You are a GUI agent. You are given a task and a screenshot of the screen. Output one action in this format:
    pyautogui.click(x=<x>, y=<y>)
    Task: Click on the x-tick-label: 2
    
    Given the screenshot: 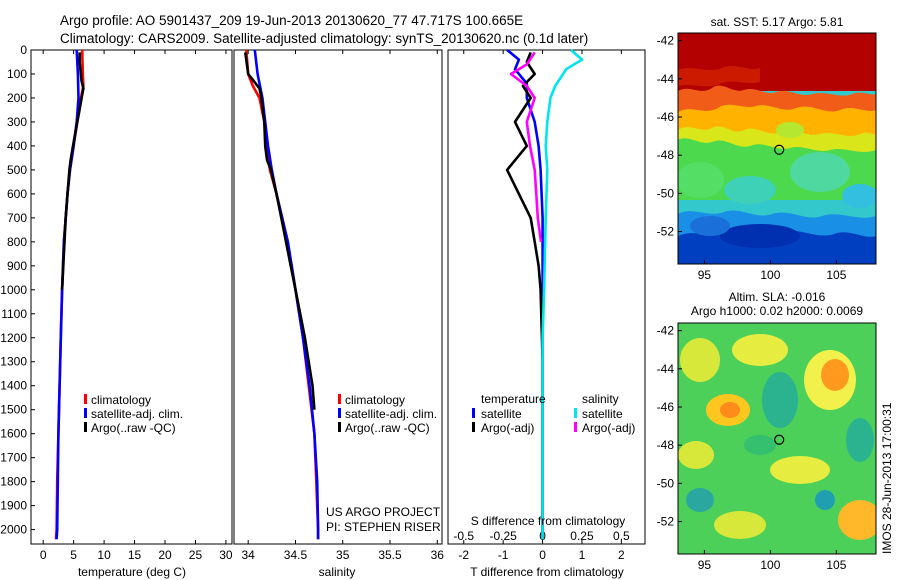 What is the action you would take?
    pyautogui.click(x=621, y=555)
    